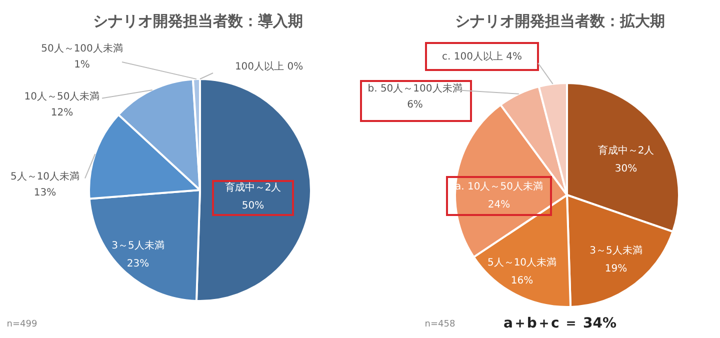 The height and width of the screenshot is (338, 720). What do you see at coordinates (560, 21) in the screenshot?
I see `chart-title: シナリオ開発担当者数：拡大期` at bounding box center [560, 21].